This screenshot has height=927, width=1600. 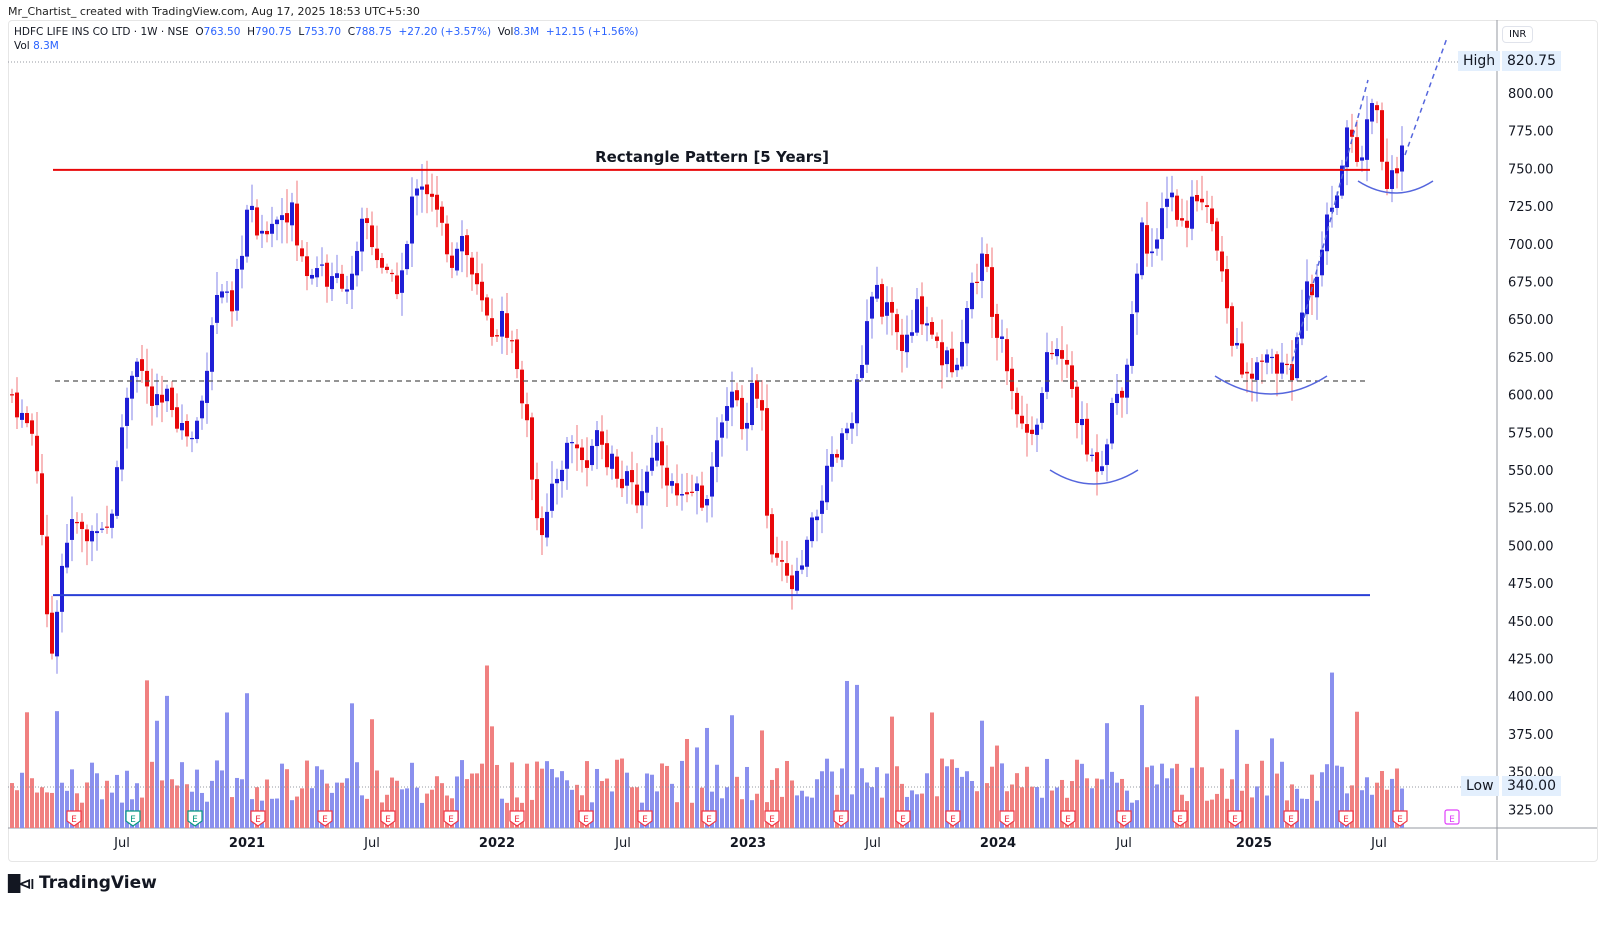 I want to click on price-tick: 375.00, so click(x=1531, y=735).